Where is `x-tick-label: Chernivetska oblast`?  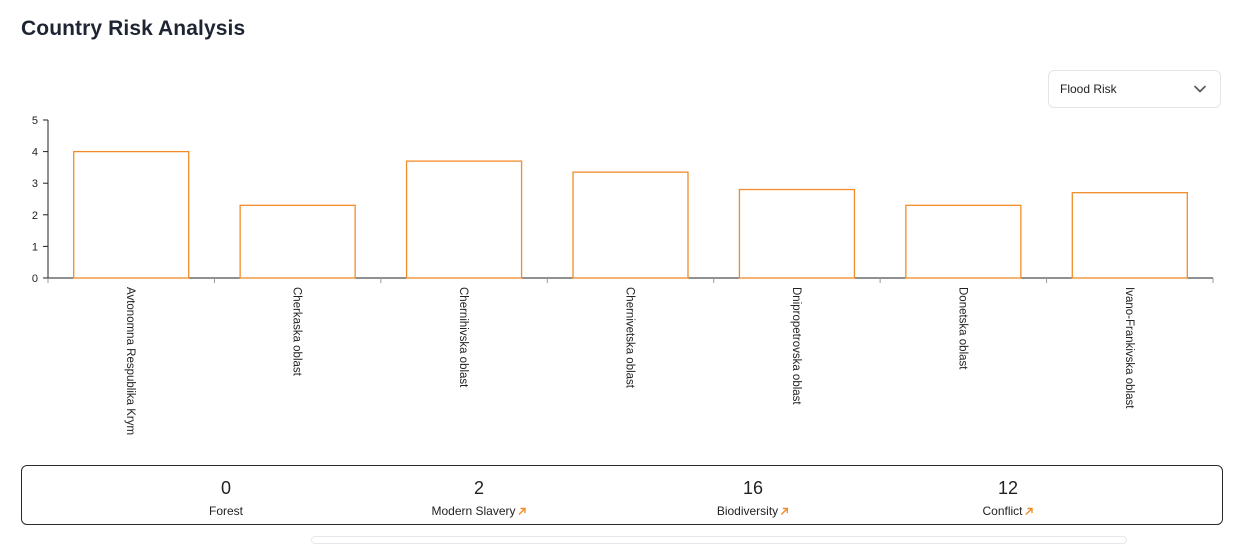 x-tick-label: Chernivetska oblast is located at coordinates (630, 338).